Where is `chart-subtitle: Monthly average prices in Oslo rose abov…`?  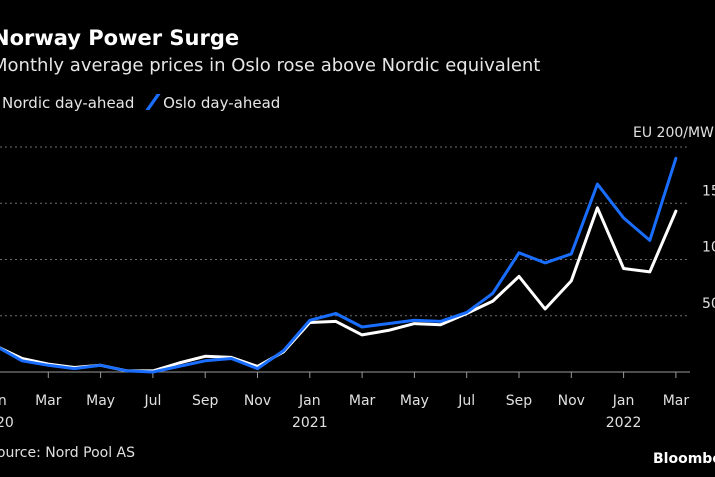
chart-subtitle: Monthly average prices in Oslo rose abov… is located at coordinates (270, 65).